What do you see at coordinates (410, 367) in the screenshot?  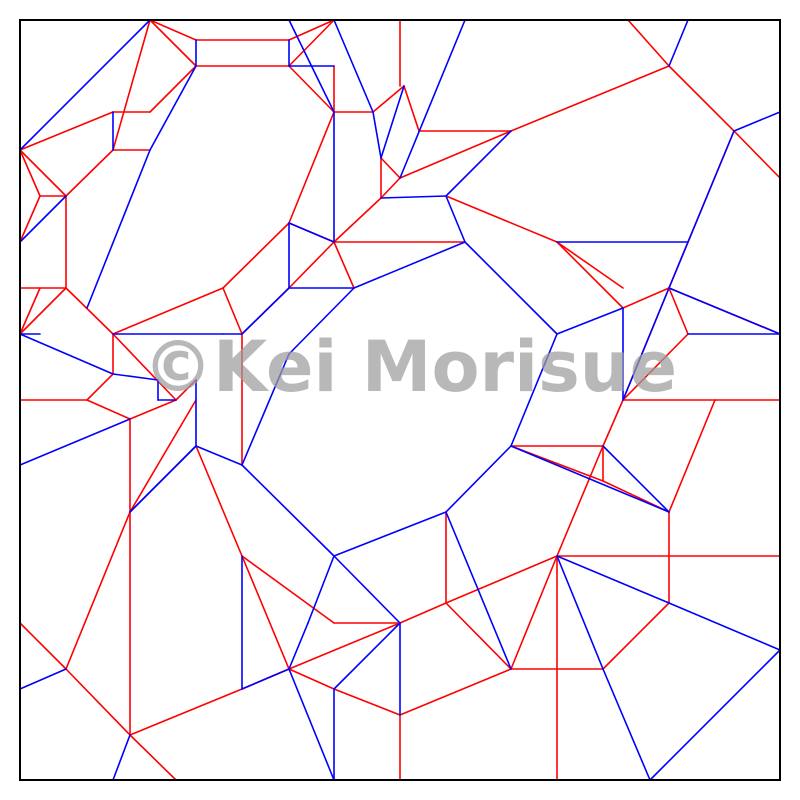 I see `copyright-watermark: ©Kei Morisue` at bounding box center [410, 367].